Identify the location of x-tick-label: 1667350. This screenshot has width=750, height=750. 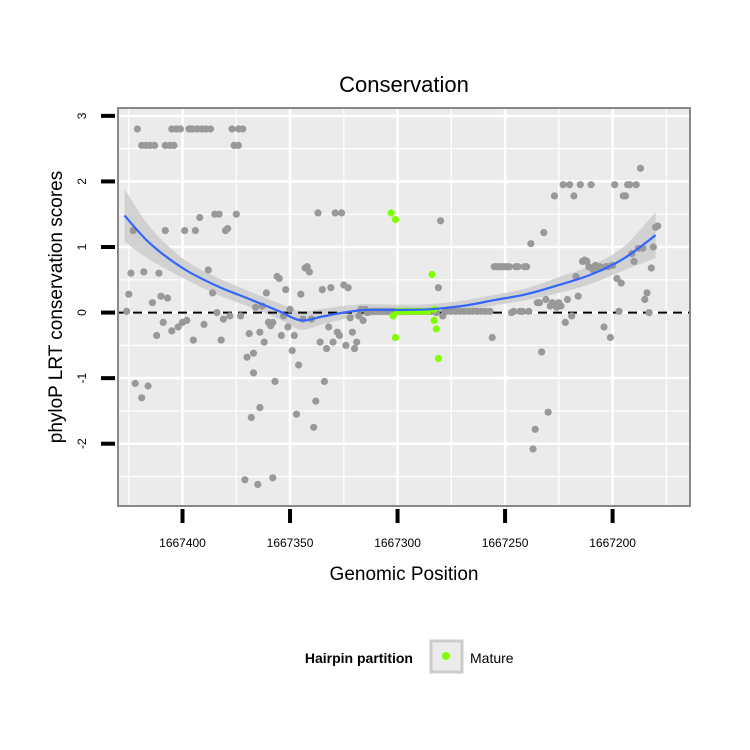
(290, 543).